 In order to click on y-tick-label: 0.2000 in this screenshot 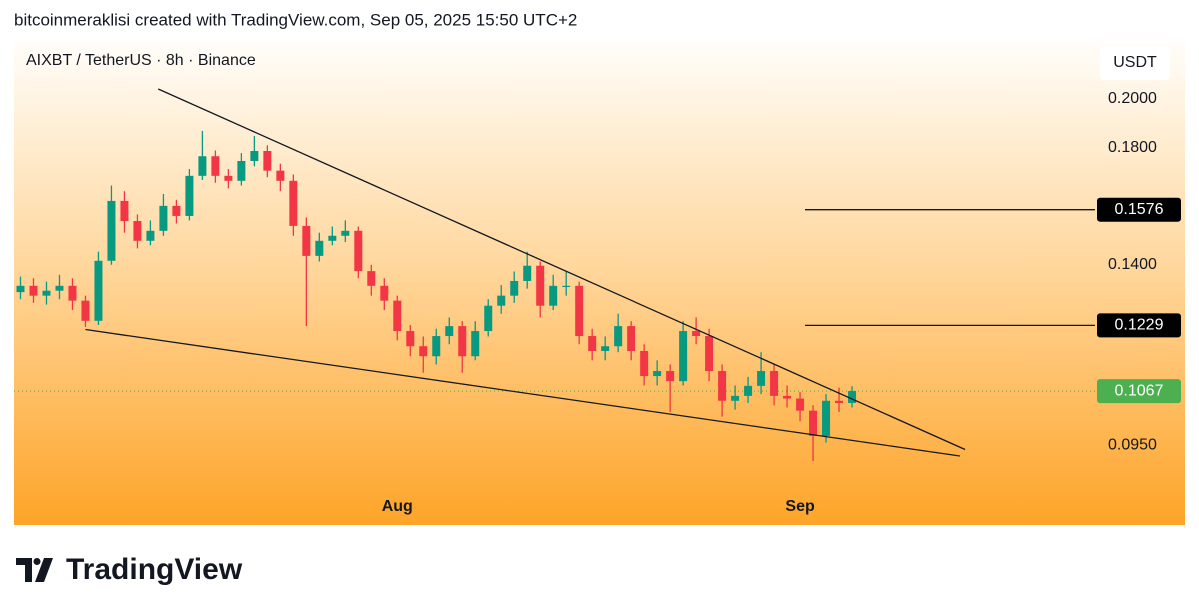, I will do `click(1132, 98)`.